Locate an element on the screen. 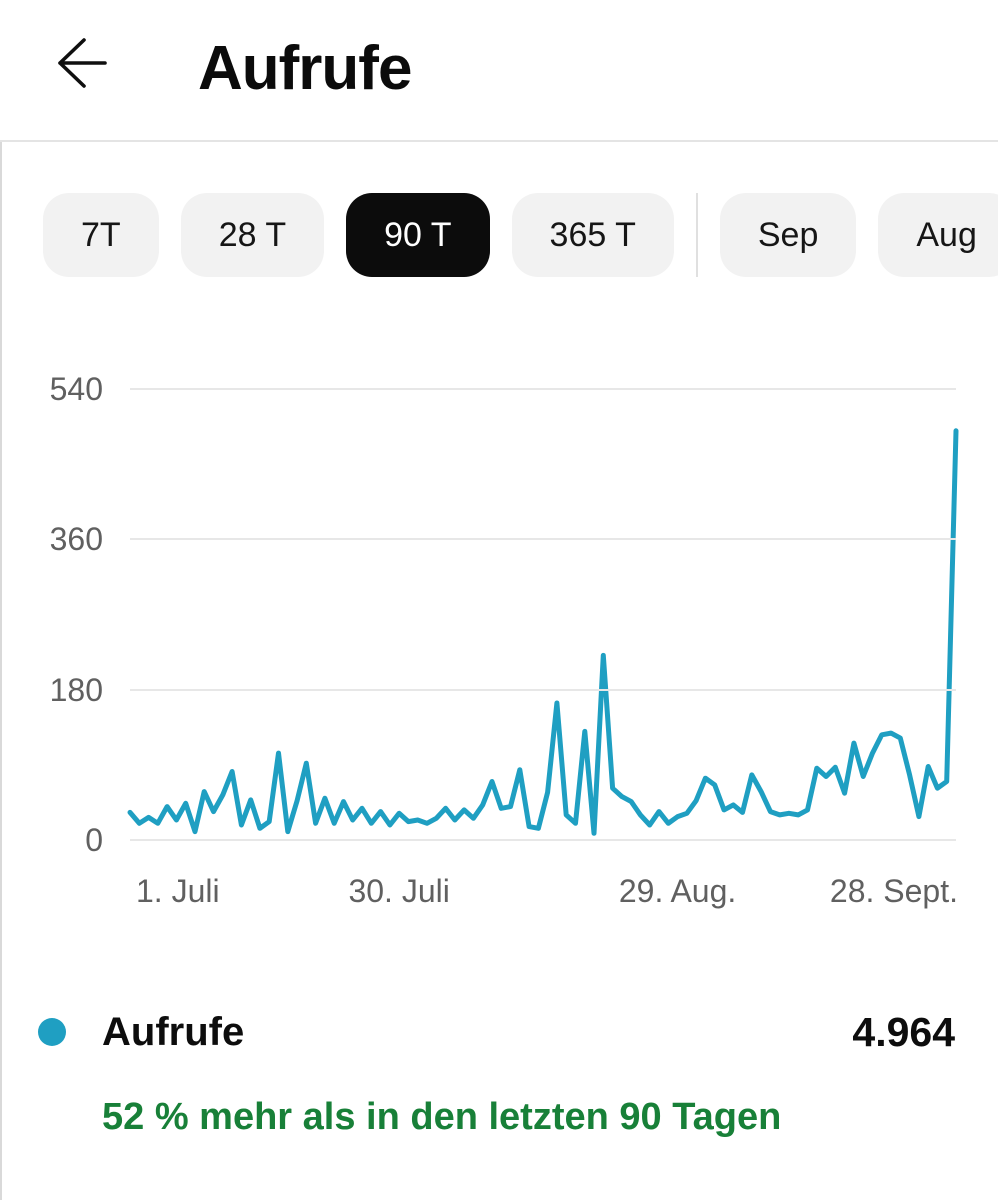  x-axis-label-4: 28. Sept. is located at coordinates (893, 891).